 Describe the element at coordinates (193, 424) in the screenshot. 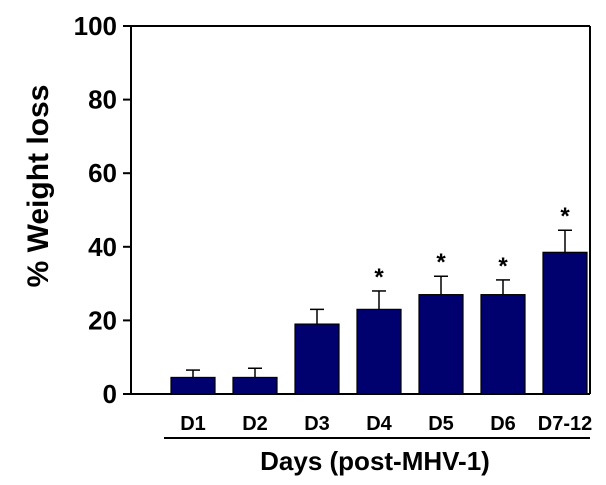

I see `x-tick-label: D1` at that location.